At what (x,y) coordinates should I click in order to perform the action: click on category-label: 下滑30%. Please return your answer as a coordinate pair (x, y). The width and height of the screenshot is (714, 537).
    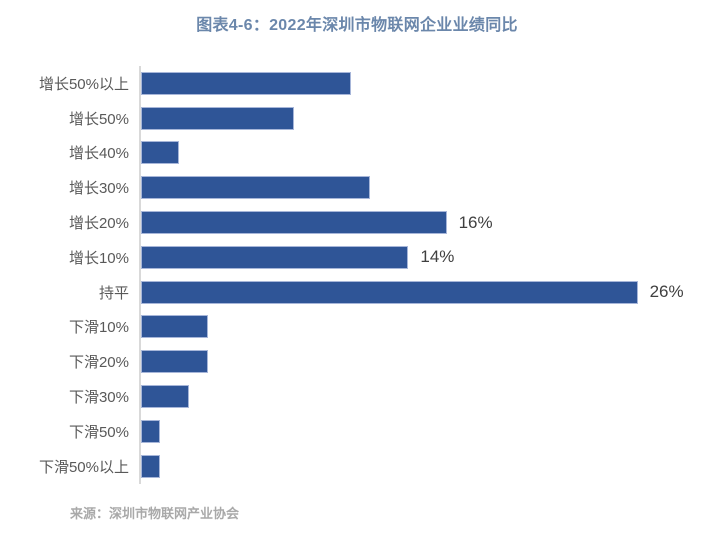
    Looking at the image, I should click on (98, 398).